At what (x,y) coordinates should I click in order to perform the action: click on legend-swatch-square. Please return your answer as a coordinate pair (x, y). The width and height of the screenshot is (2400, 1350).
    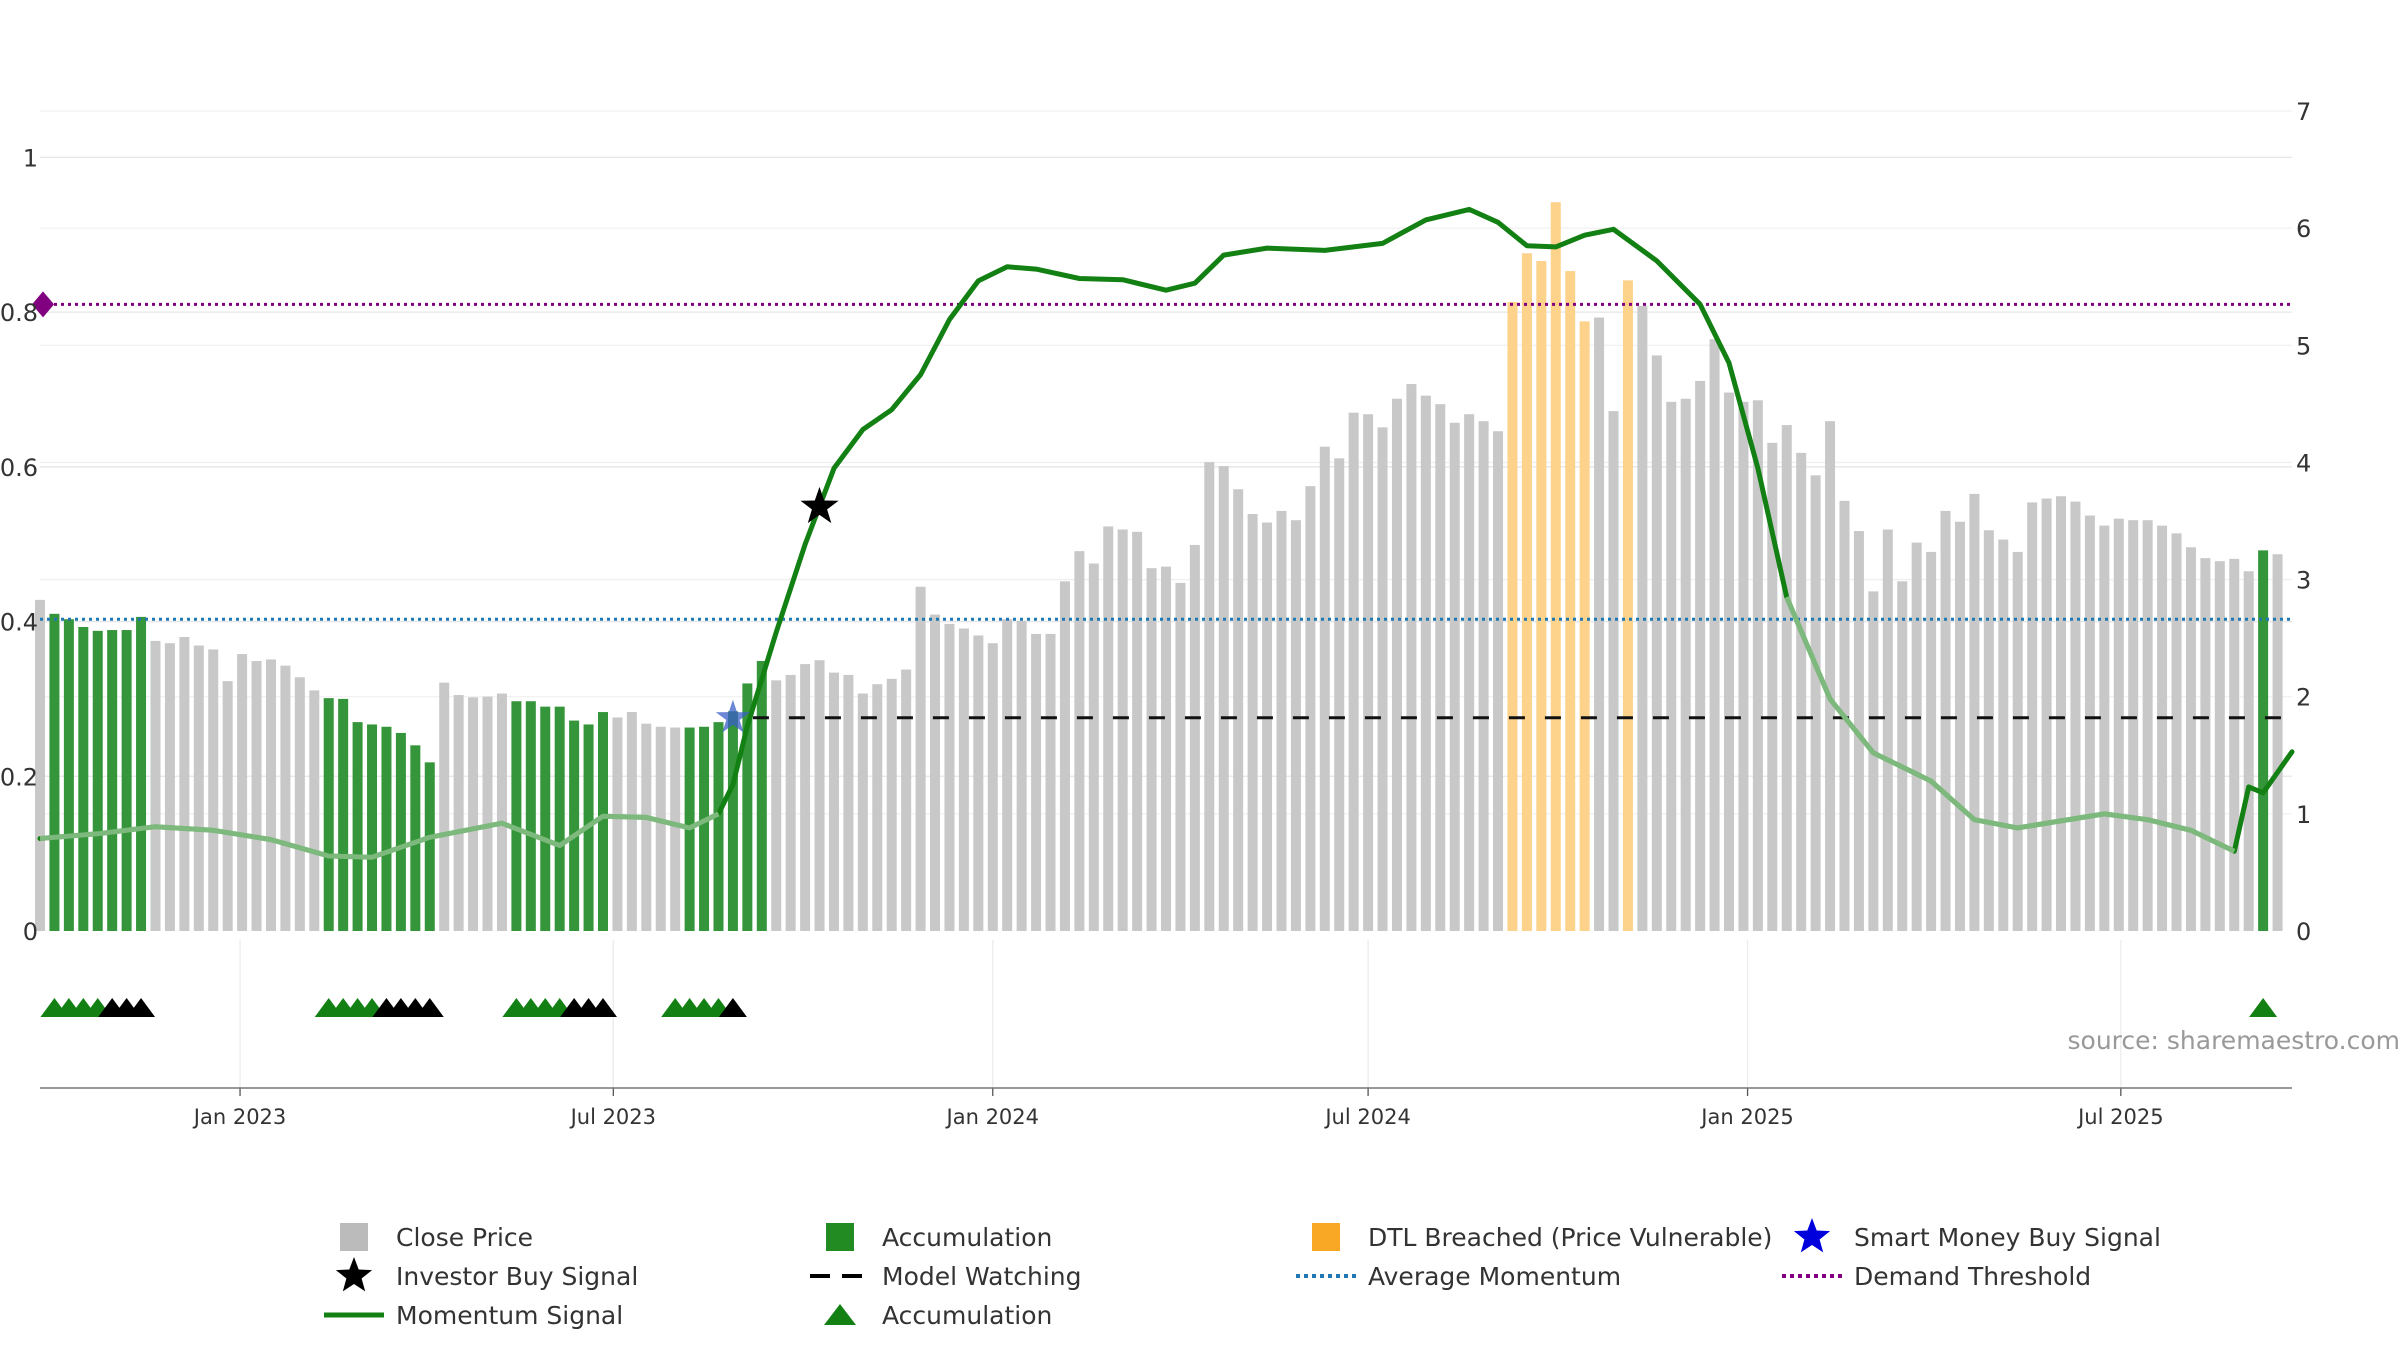
    Looking at the image, I should click on (354, 1237).